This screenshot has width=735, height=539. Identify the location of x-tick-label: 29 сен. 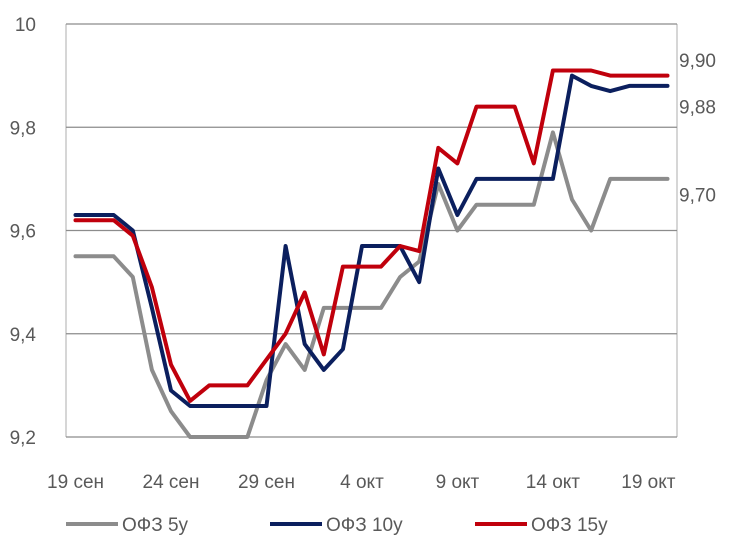
(266, 482).